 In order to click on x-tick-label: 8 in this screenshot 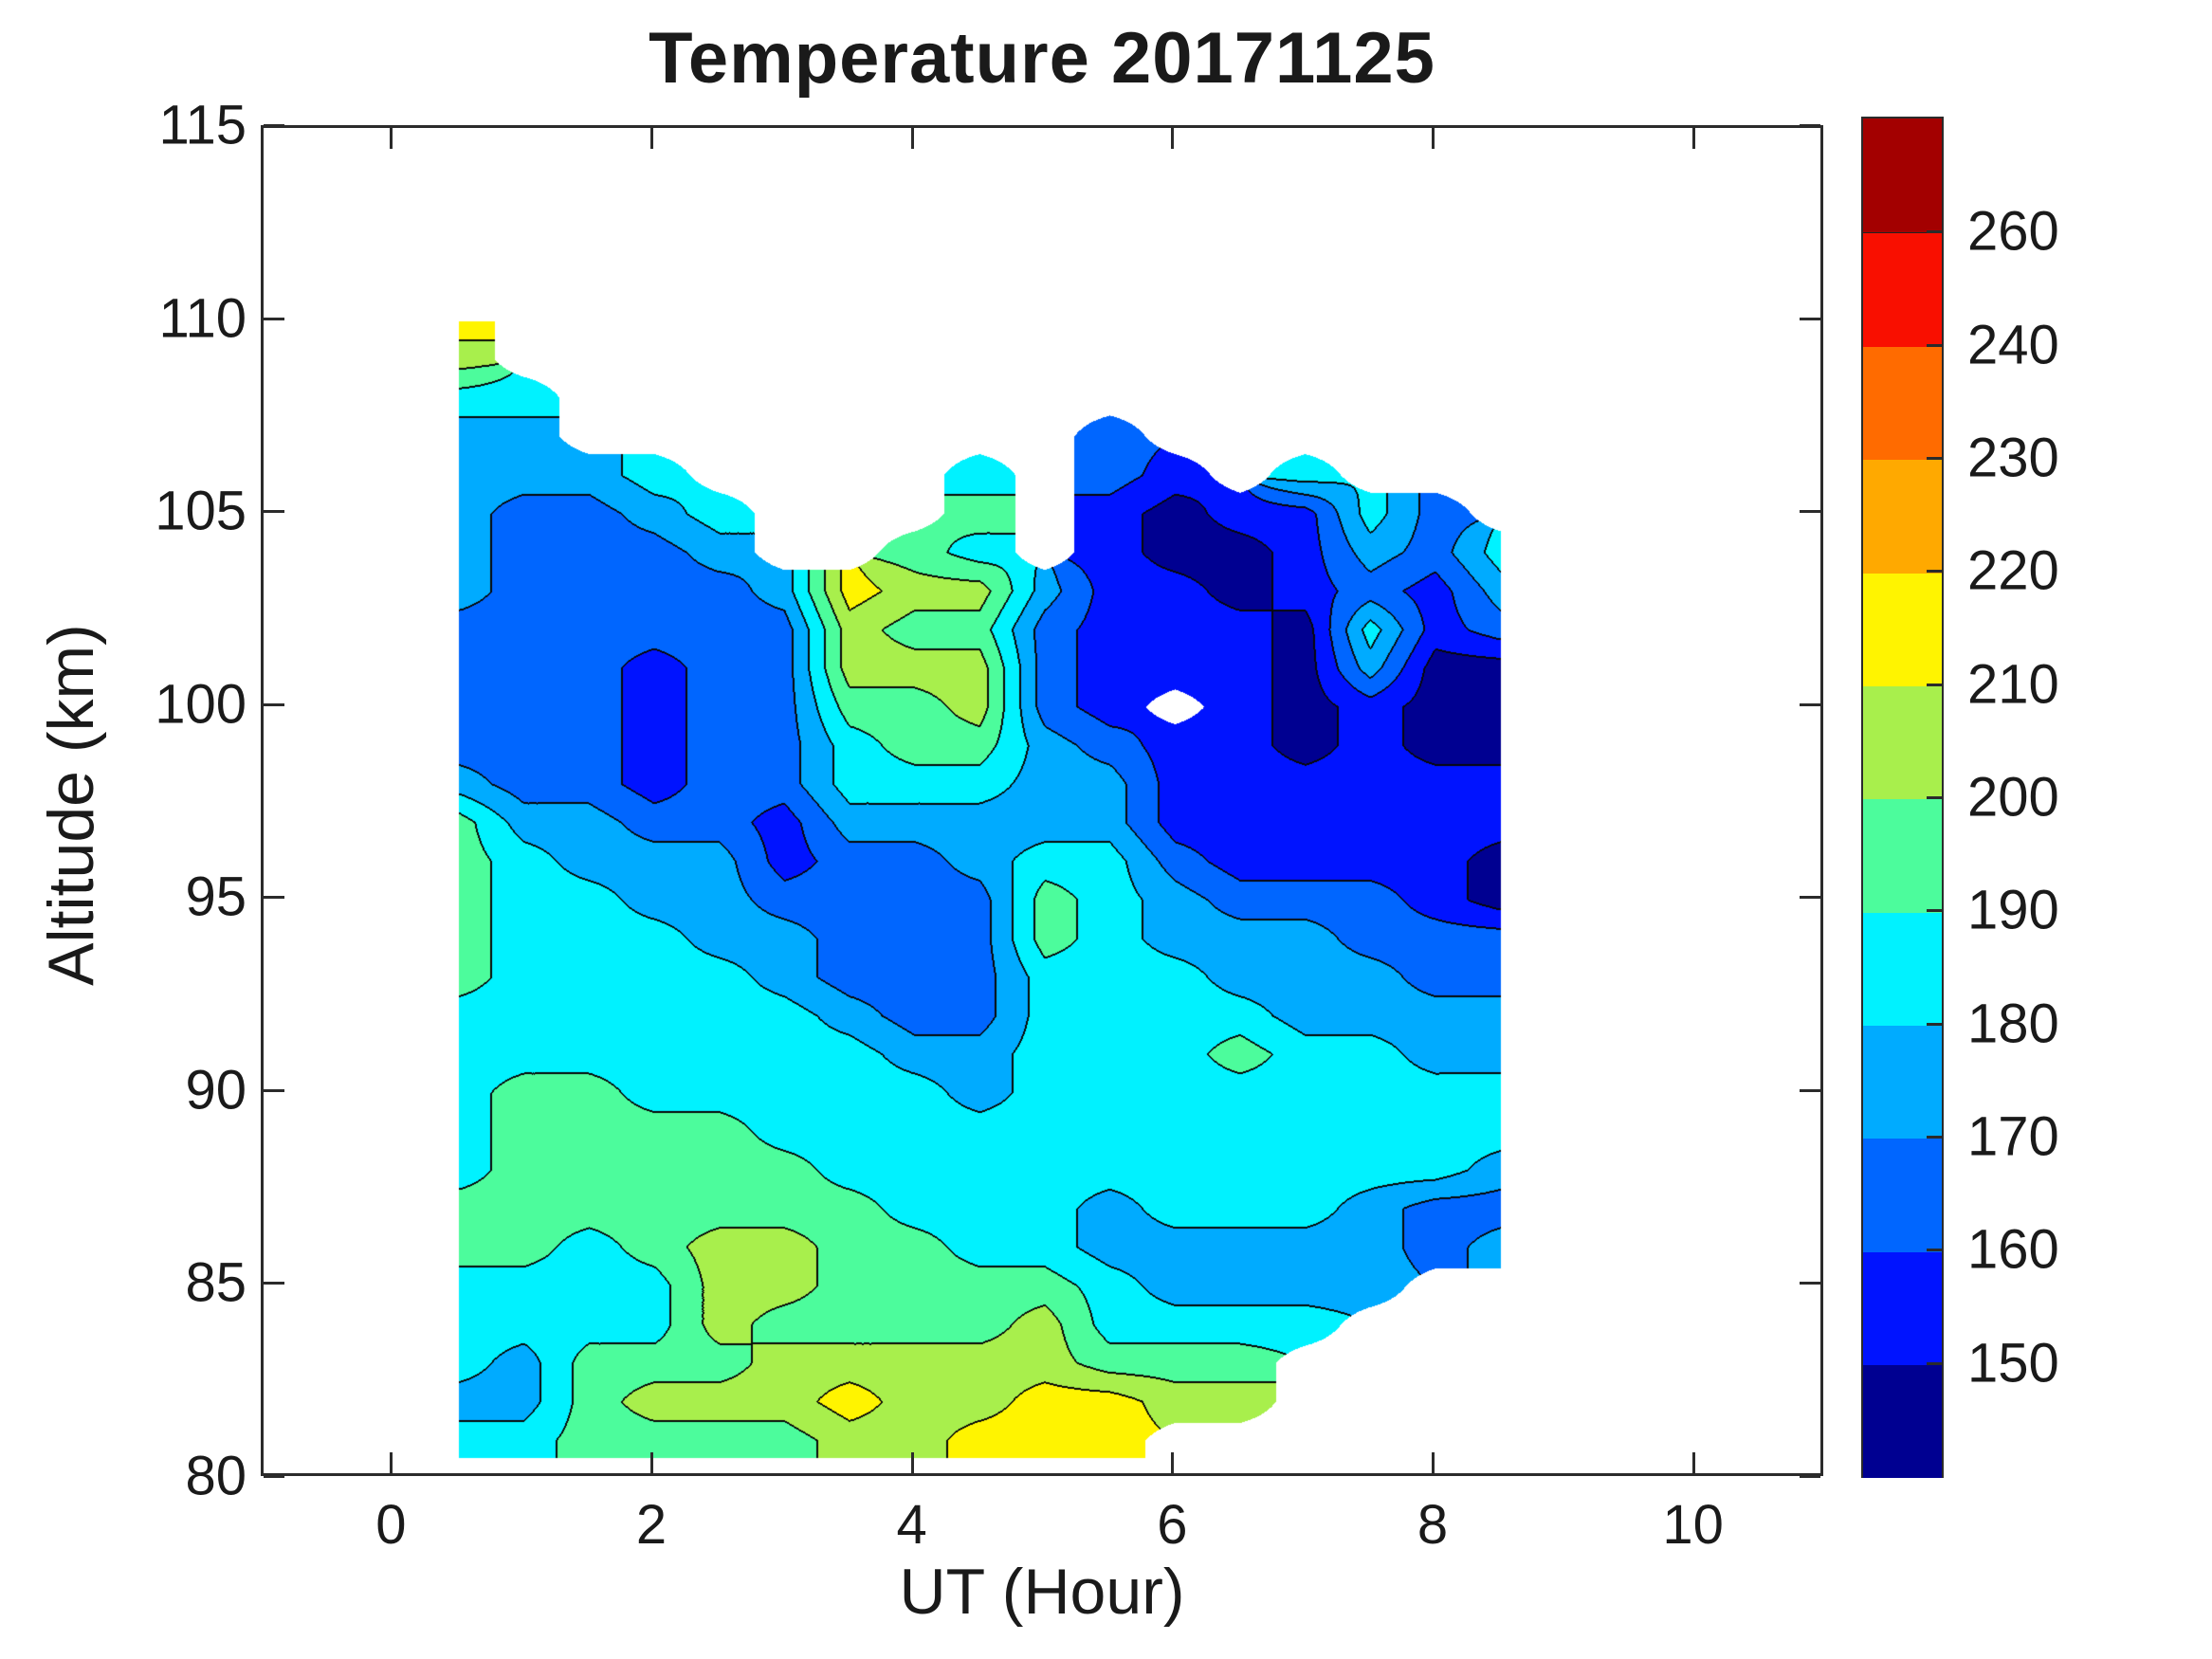, I will do `click(1433, 1525)`.